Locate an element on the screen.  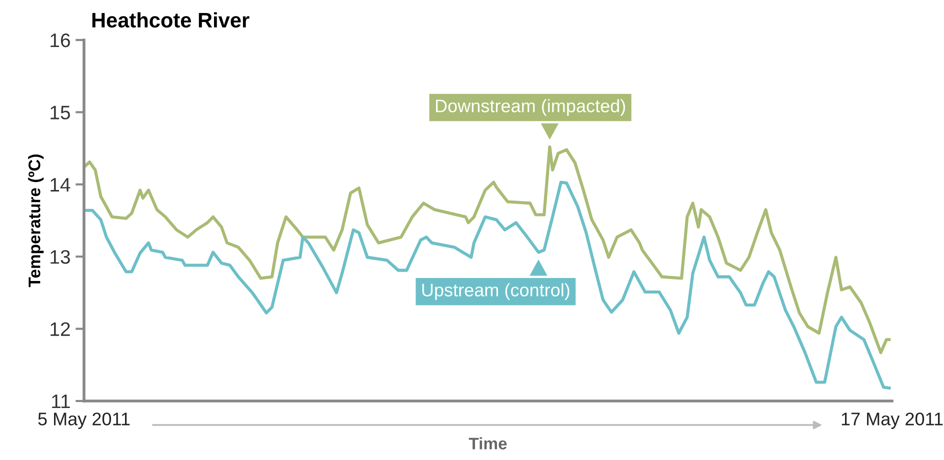
chart-title: Heathcote River is located at coordinates (171, 20).